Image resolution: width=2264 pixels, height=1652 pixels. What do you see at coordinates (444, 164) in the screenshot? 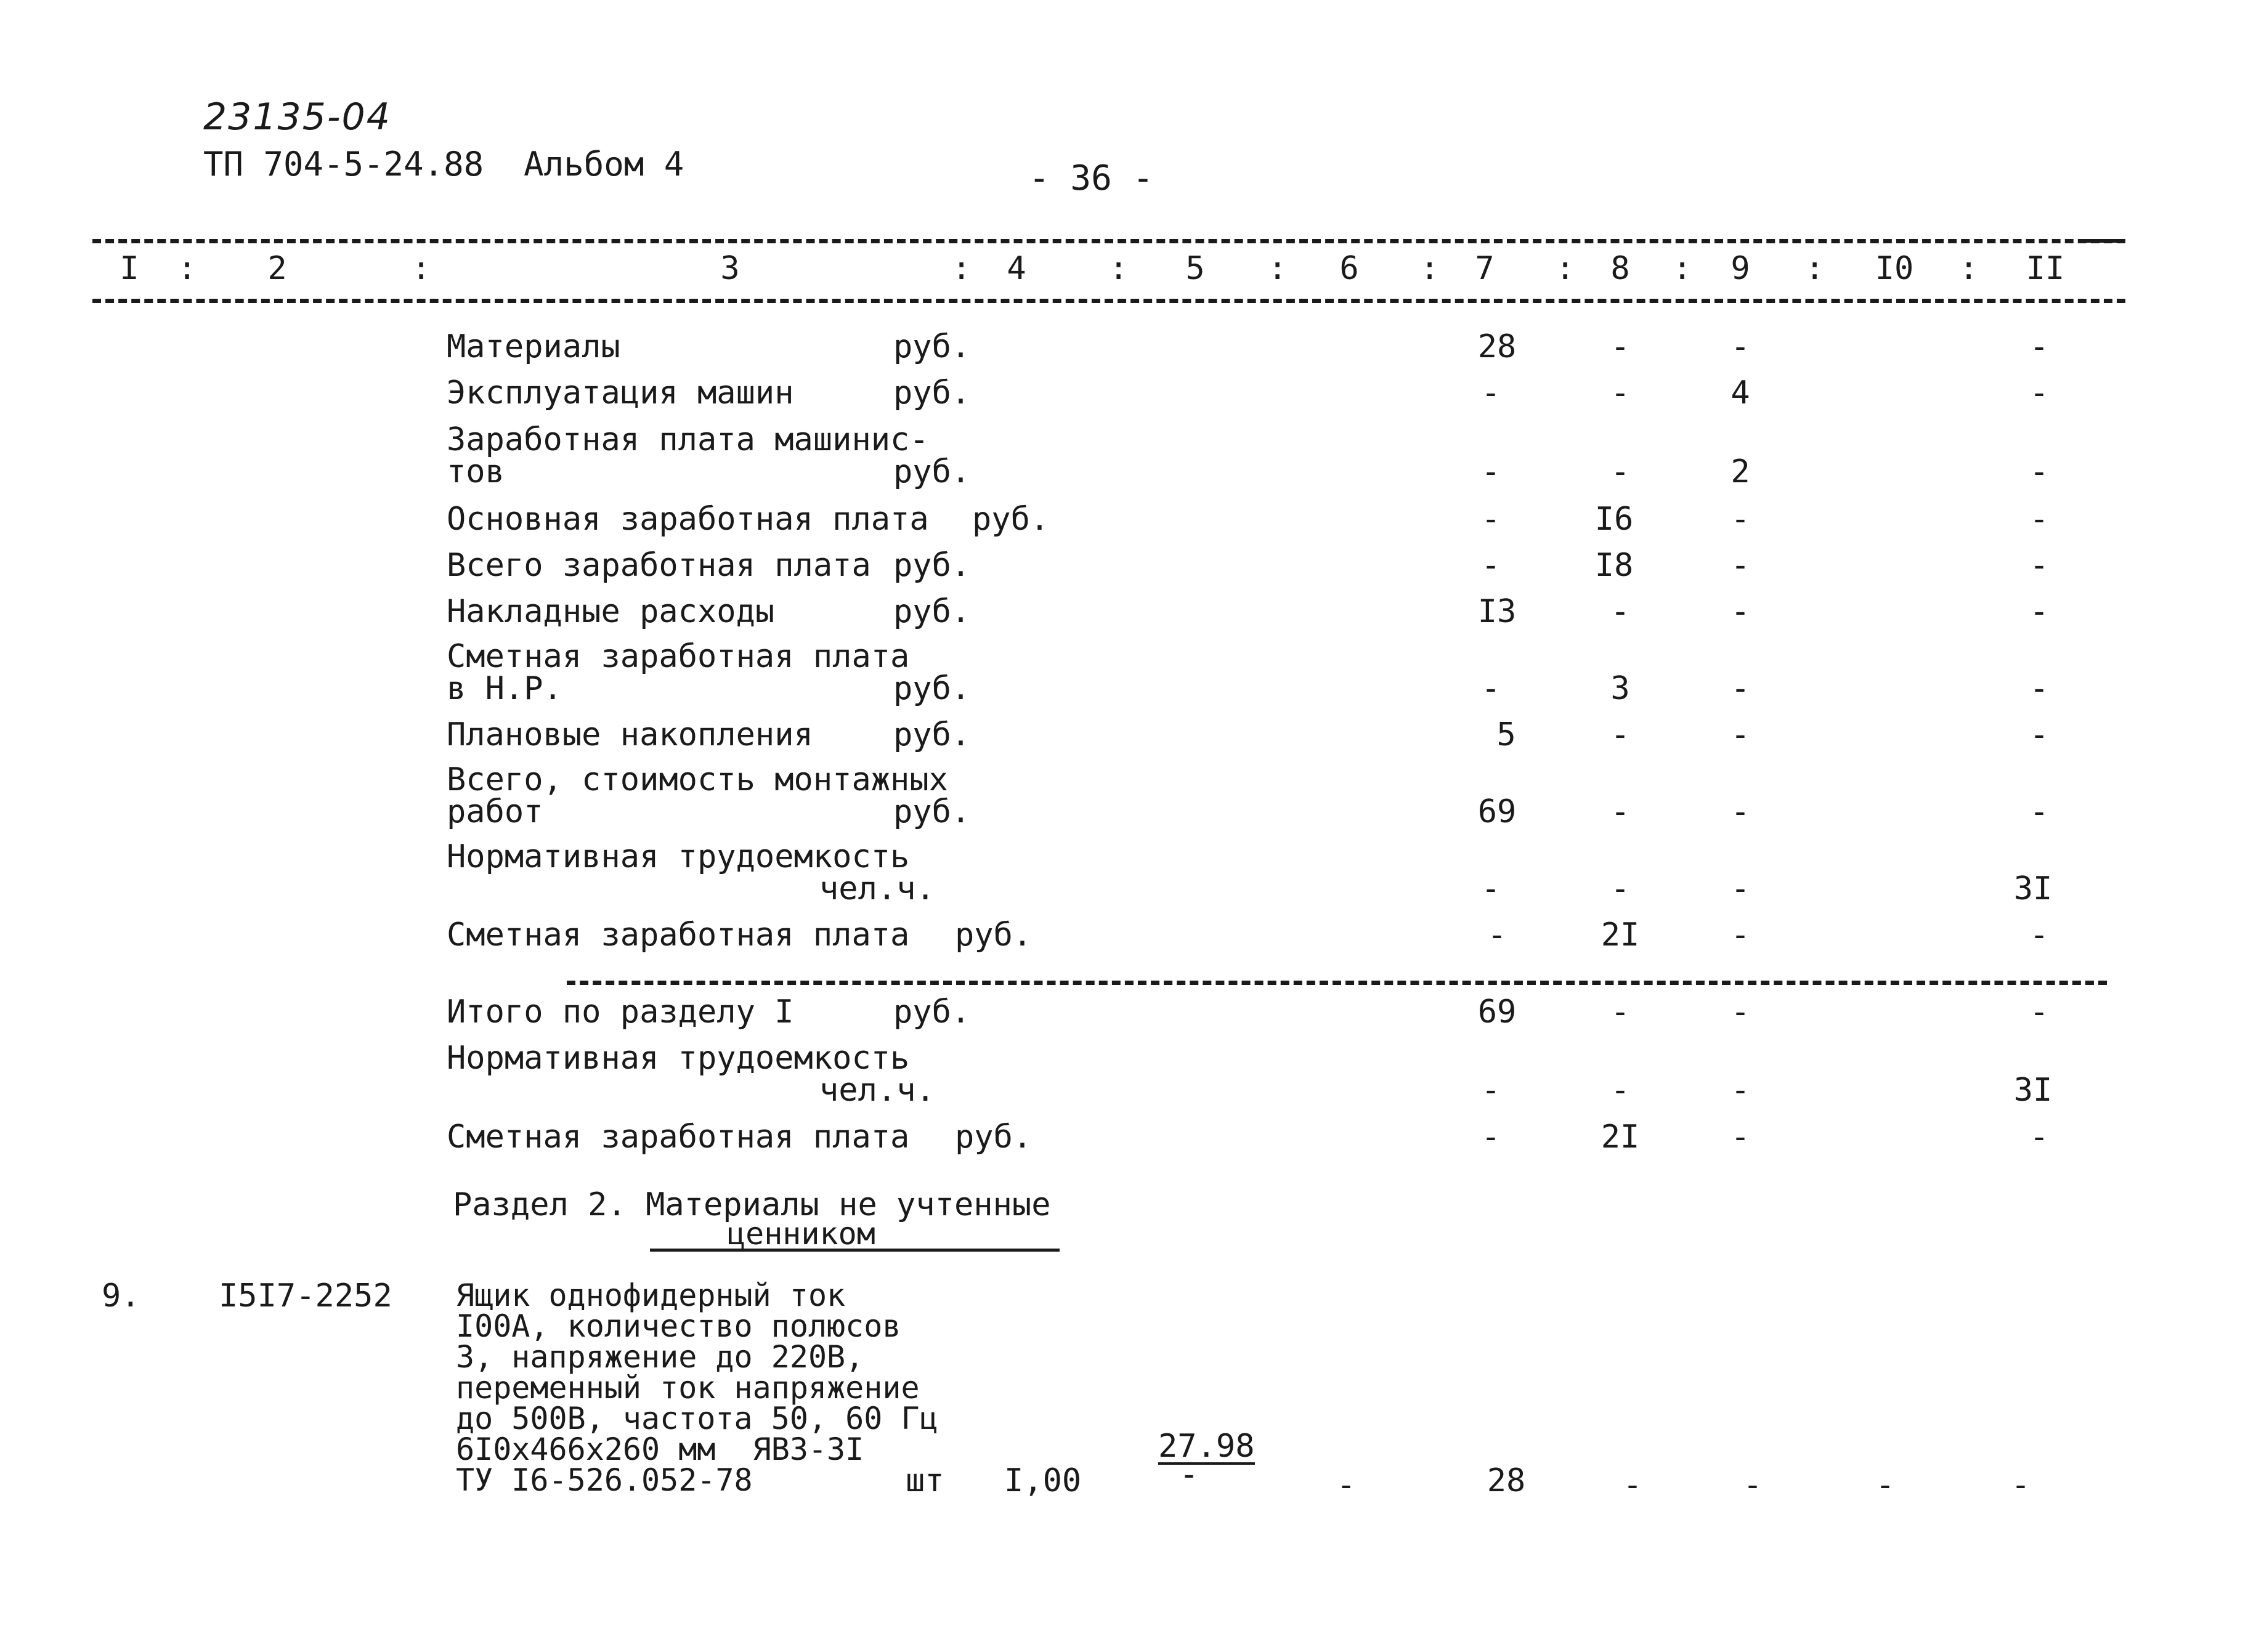
I see `doc-reference: ТП 704-5-24.88 Альбом 4` at bounding box center [444, 164].